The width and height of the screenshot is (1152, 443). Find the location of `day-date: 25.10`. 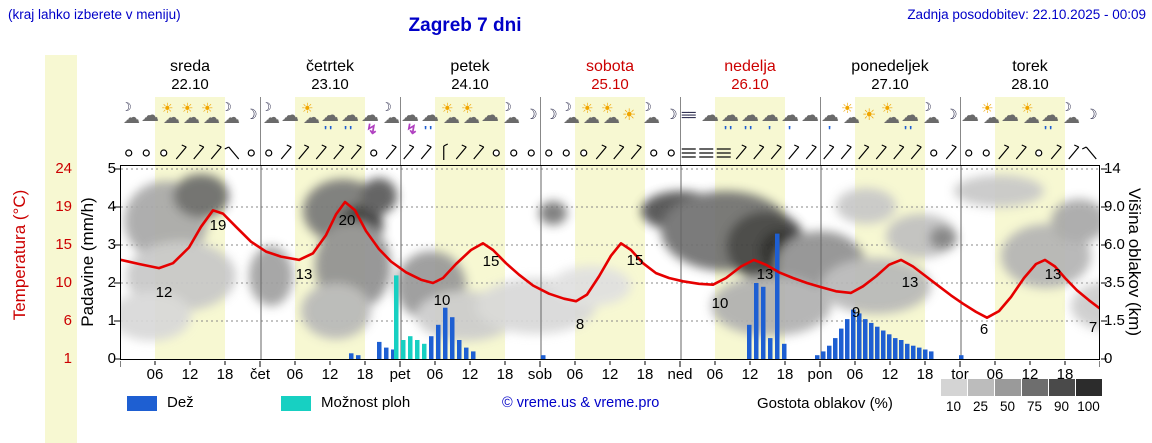

day-date: 25.10 is located at coordinates (610, 84).